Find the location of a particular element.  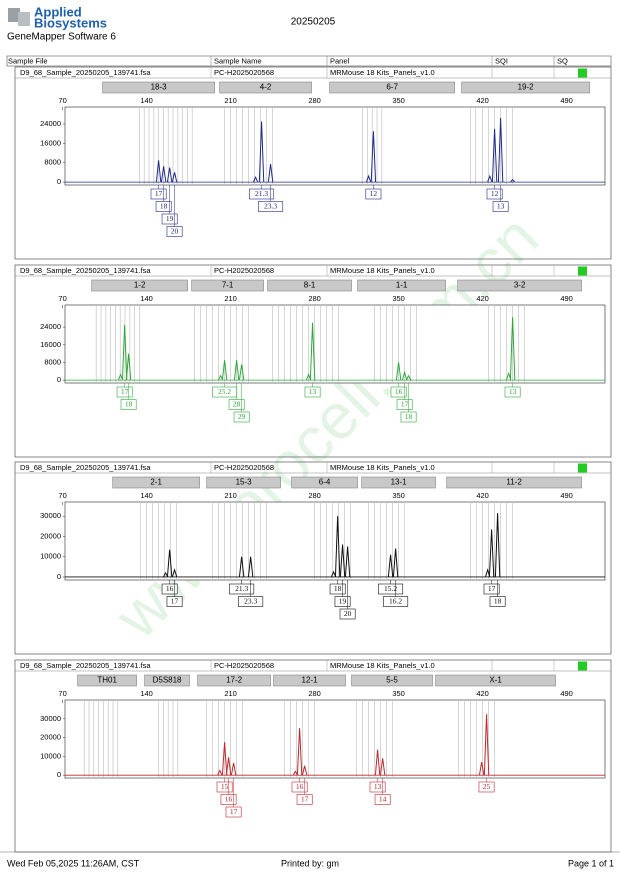

marker-label: 1-1 is located at coordinates (402, 285).